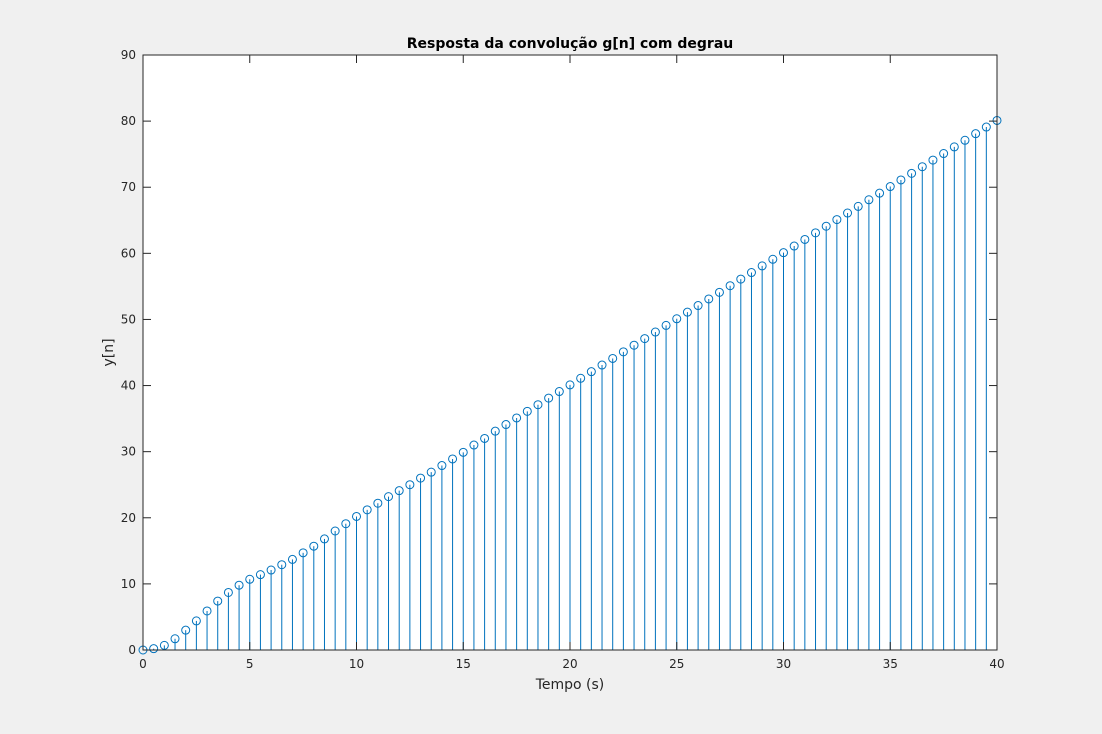 The image size is (1102, 734). What do you see at coordinates (128, 55) in the screenshot?
I see `y-tick-label: 90` at bounding box center [128, 55].